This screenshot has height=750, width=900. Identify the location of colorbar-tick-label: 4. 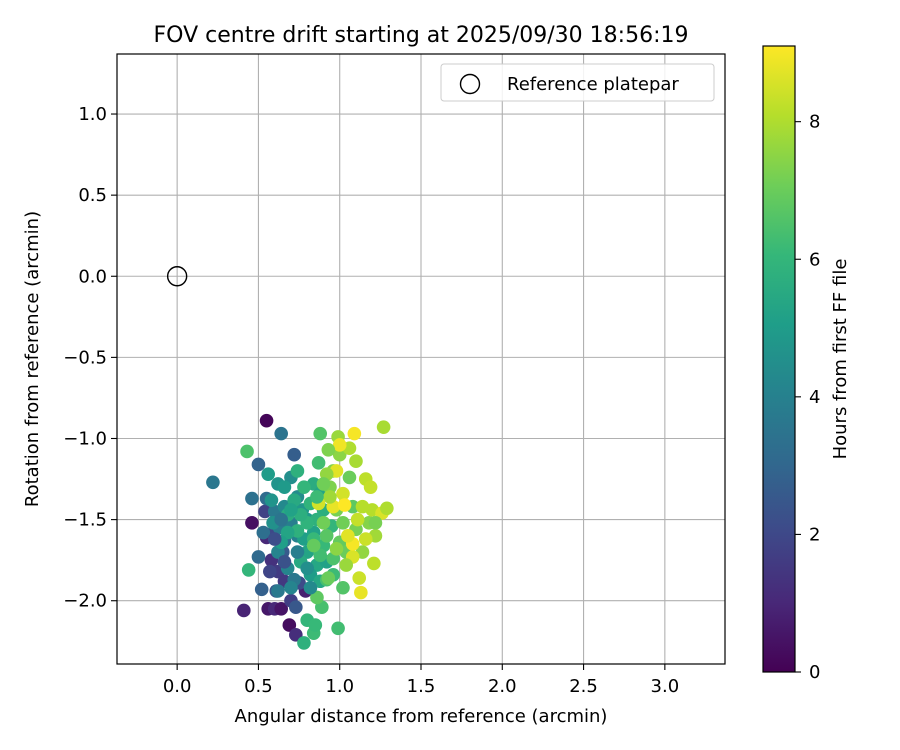
(814, 397).